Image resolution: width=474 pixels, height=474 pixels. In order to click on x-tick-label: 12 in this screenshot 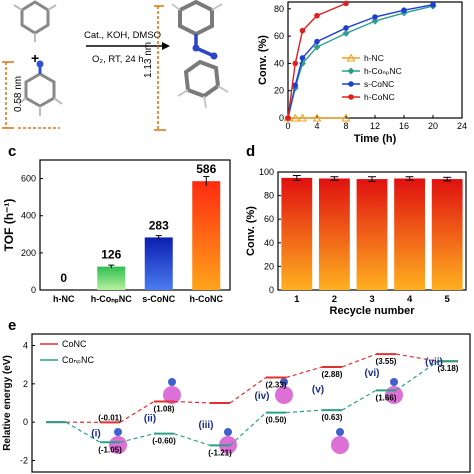, I will do `click(375, 126)`.